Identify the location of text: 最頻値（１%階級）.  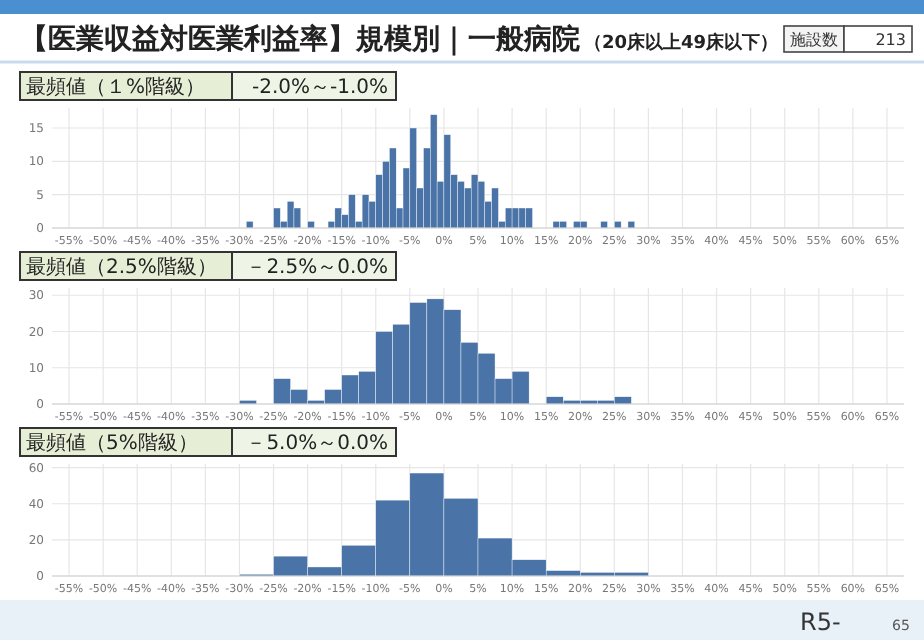
(116, 87).